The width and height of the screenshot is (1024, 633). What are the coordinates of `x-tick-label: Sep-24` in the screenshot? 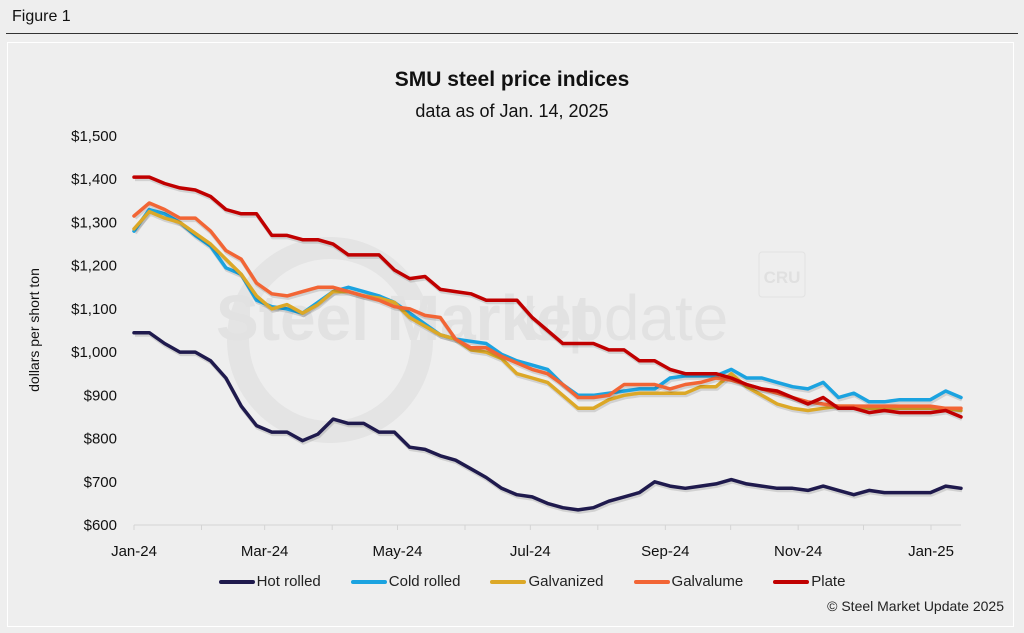 It's located at (665, 551).